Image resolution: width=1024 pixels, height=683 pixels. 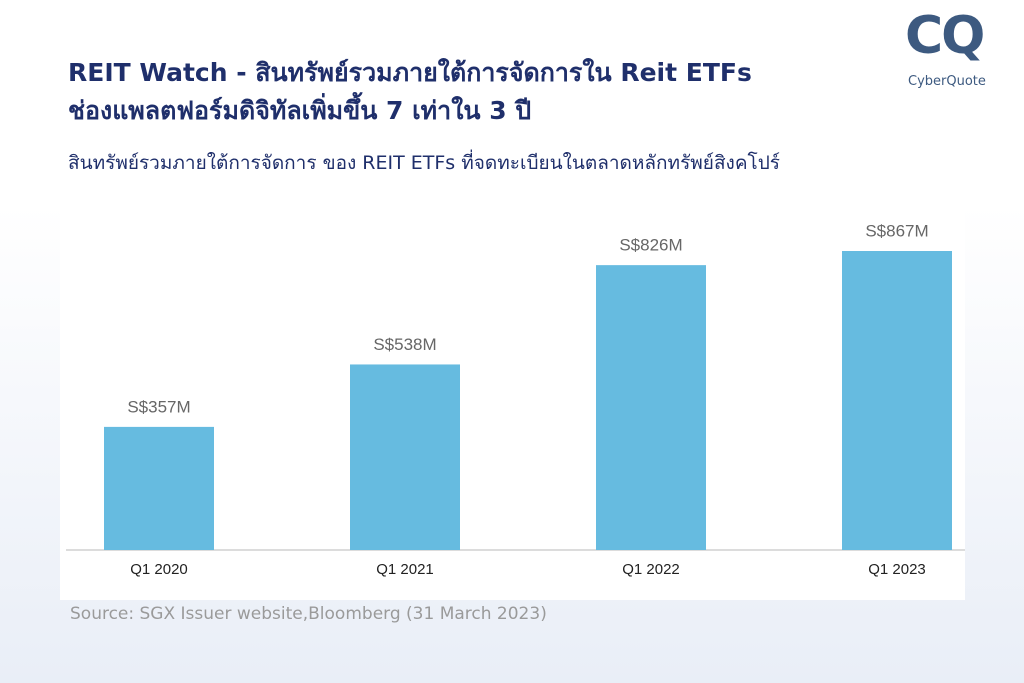 What do you see at coordinates (159, 569) in the screenshot?
I see `x-tick-label: Q1 2020` at bounding box center [159, 569].